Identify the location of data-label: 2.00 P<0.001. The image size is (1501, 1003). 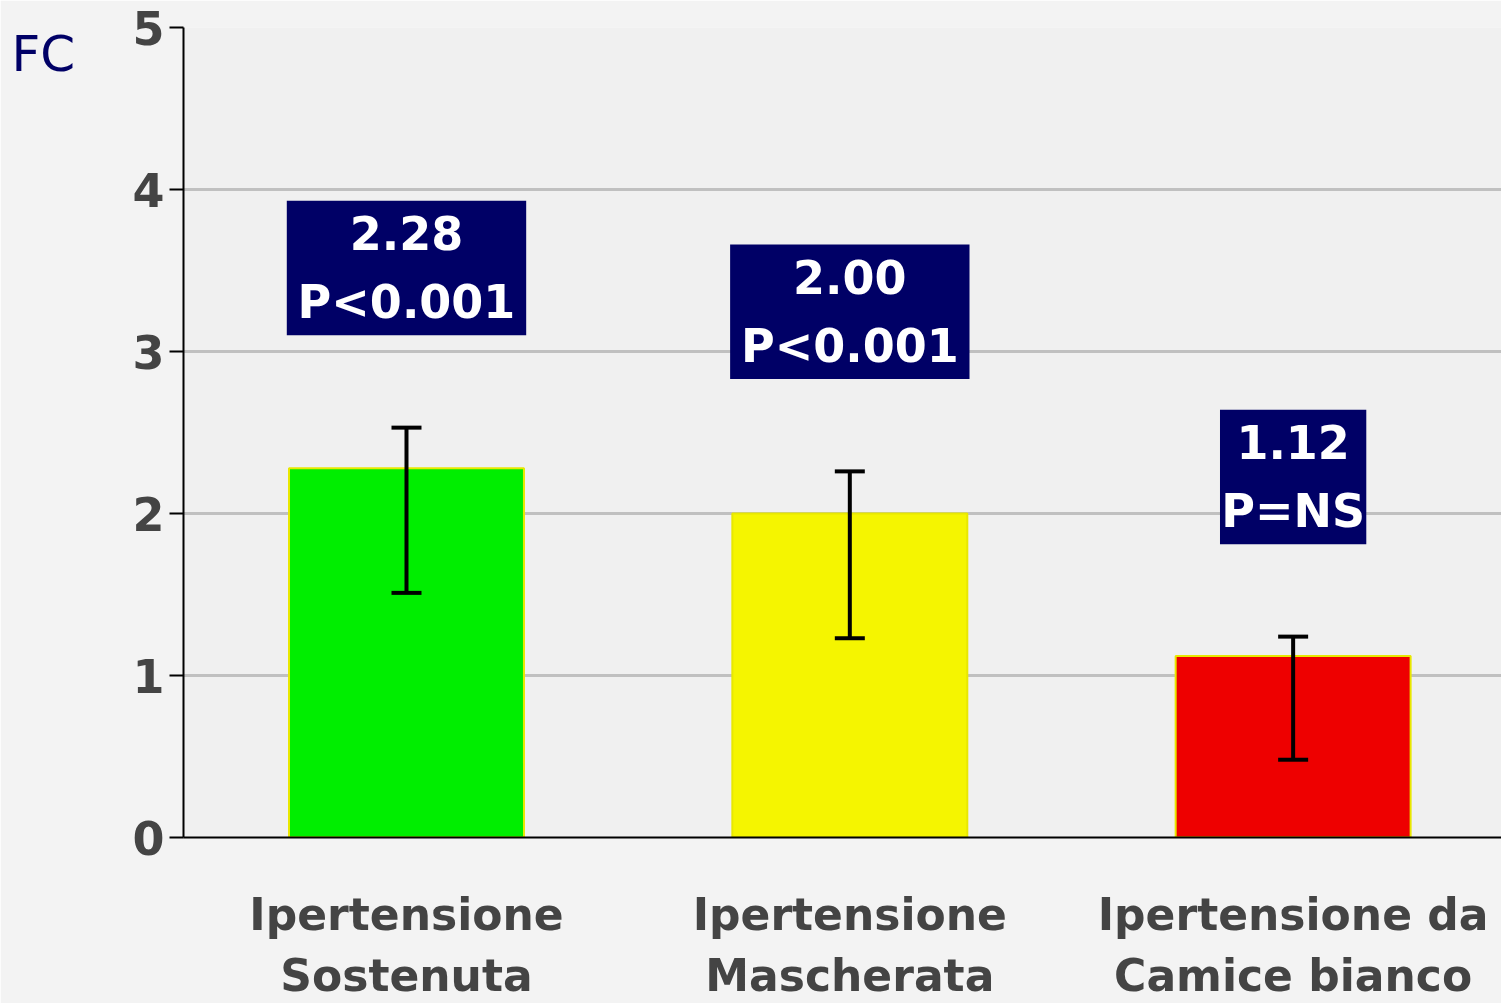
(849, 312).